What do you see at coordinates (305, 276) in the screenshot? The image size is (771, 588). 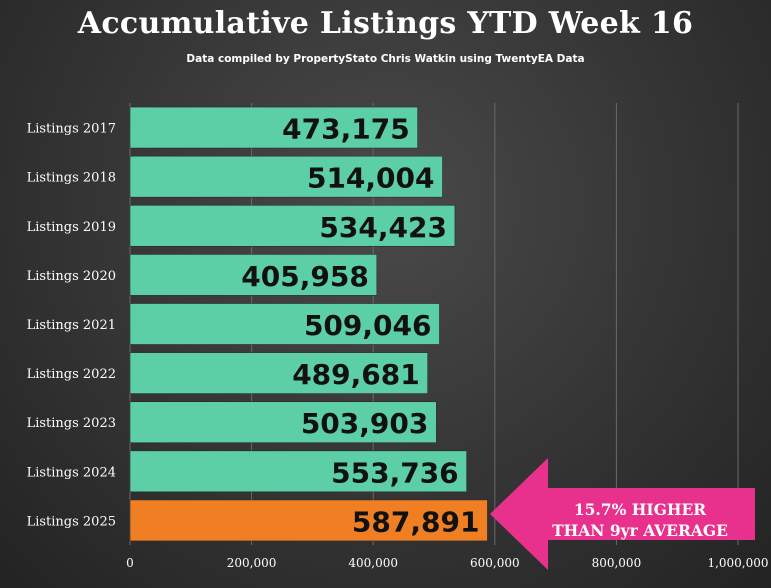 I see `bar-value-label: 405,958` at bounding box center [305, 276].